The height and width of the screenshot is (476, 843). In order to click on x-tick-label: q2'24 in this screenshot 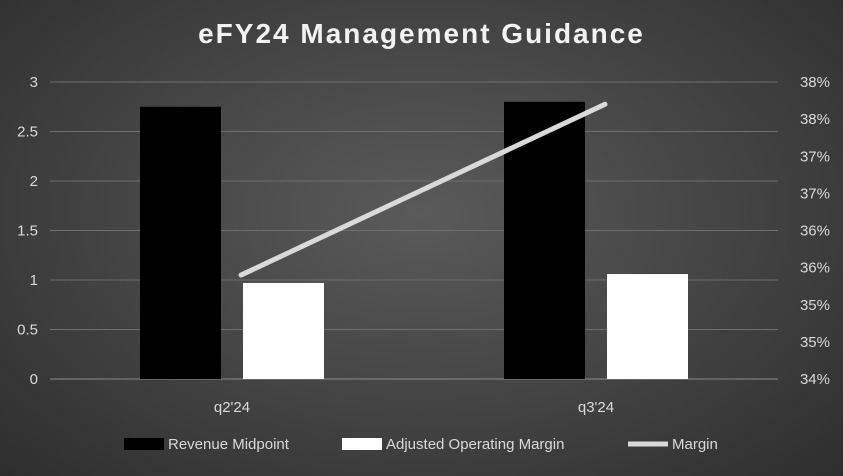, I will do `click(232, 407)`.